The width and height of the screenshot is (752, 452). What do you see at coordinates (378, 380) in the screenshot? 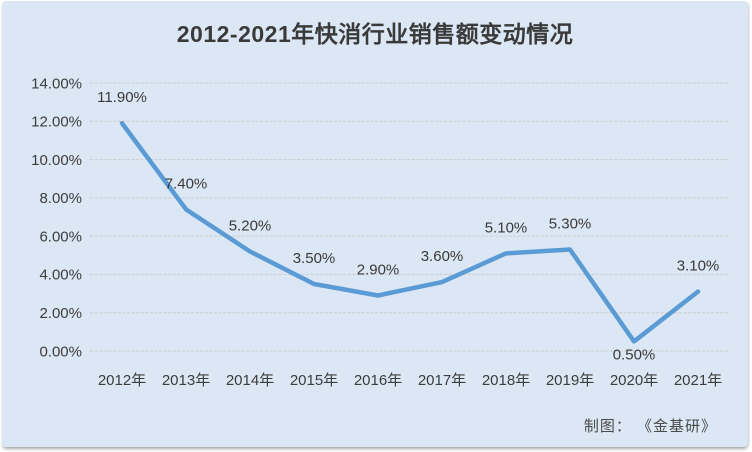
I see `x-axis-tick-label: 2016年` at bounding box center [378, 380].